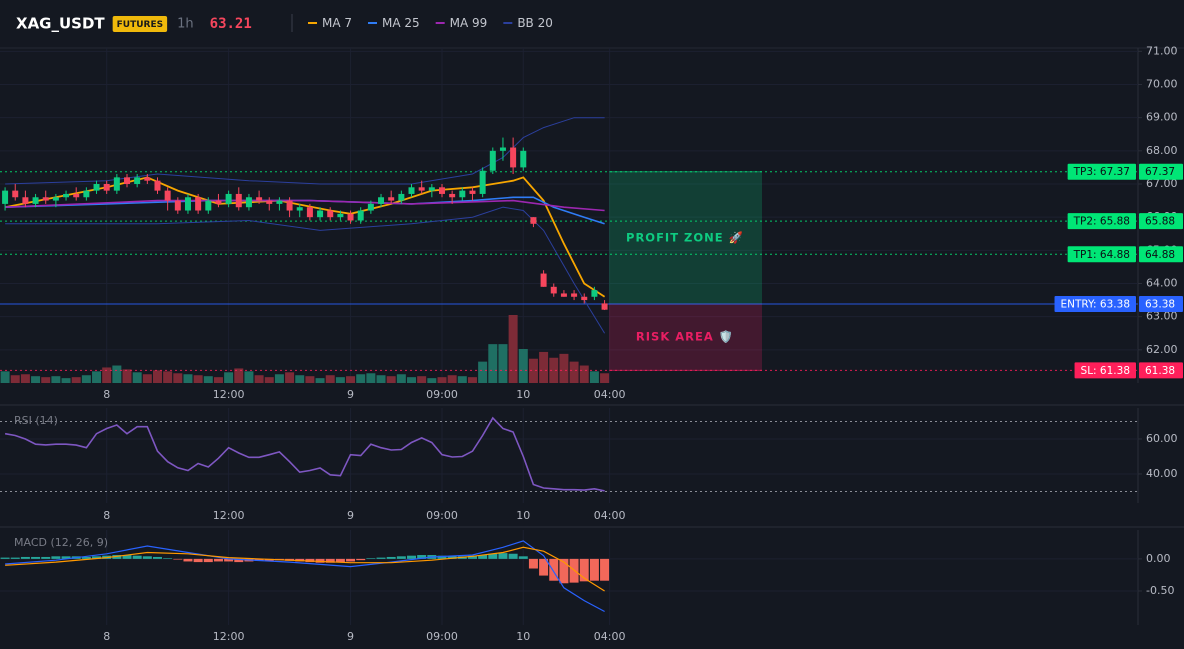 The height and width of the screenshot is (649, 1184). What do you see at coordinates (1162, 282) in the screenshot?
I see `y-tick-label: 64.00` at bounding box center [1162, 282].